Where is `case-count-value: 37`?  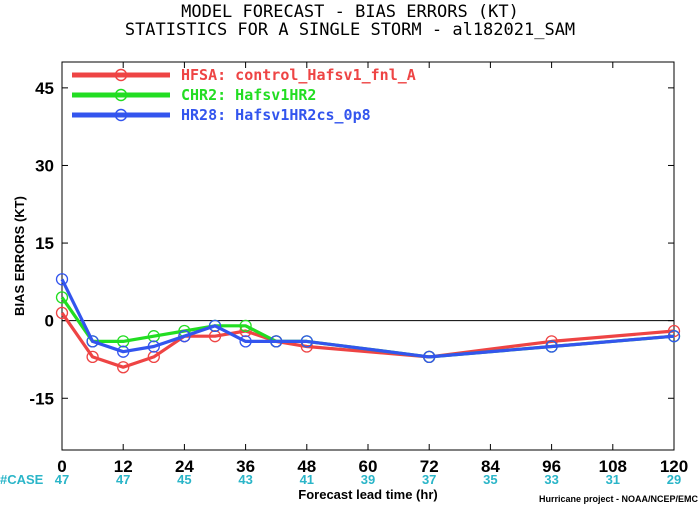
case-count-value: 37 is located at coordinates (429, 479).